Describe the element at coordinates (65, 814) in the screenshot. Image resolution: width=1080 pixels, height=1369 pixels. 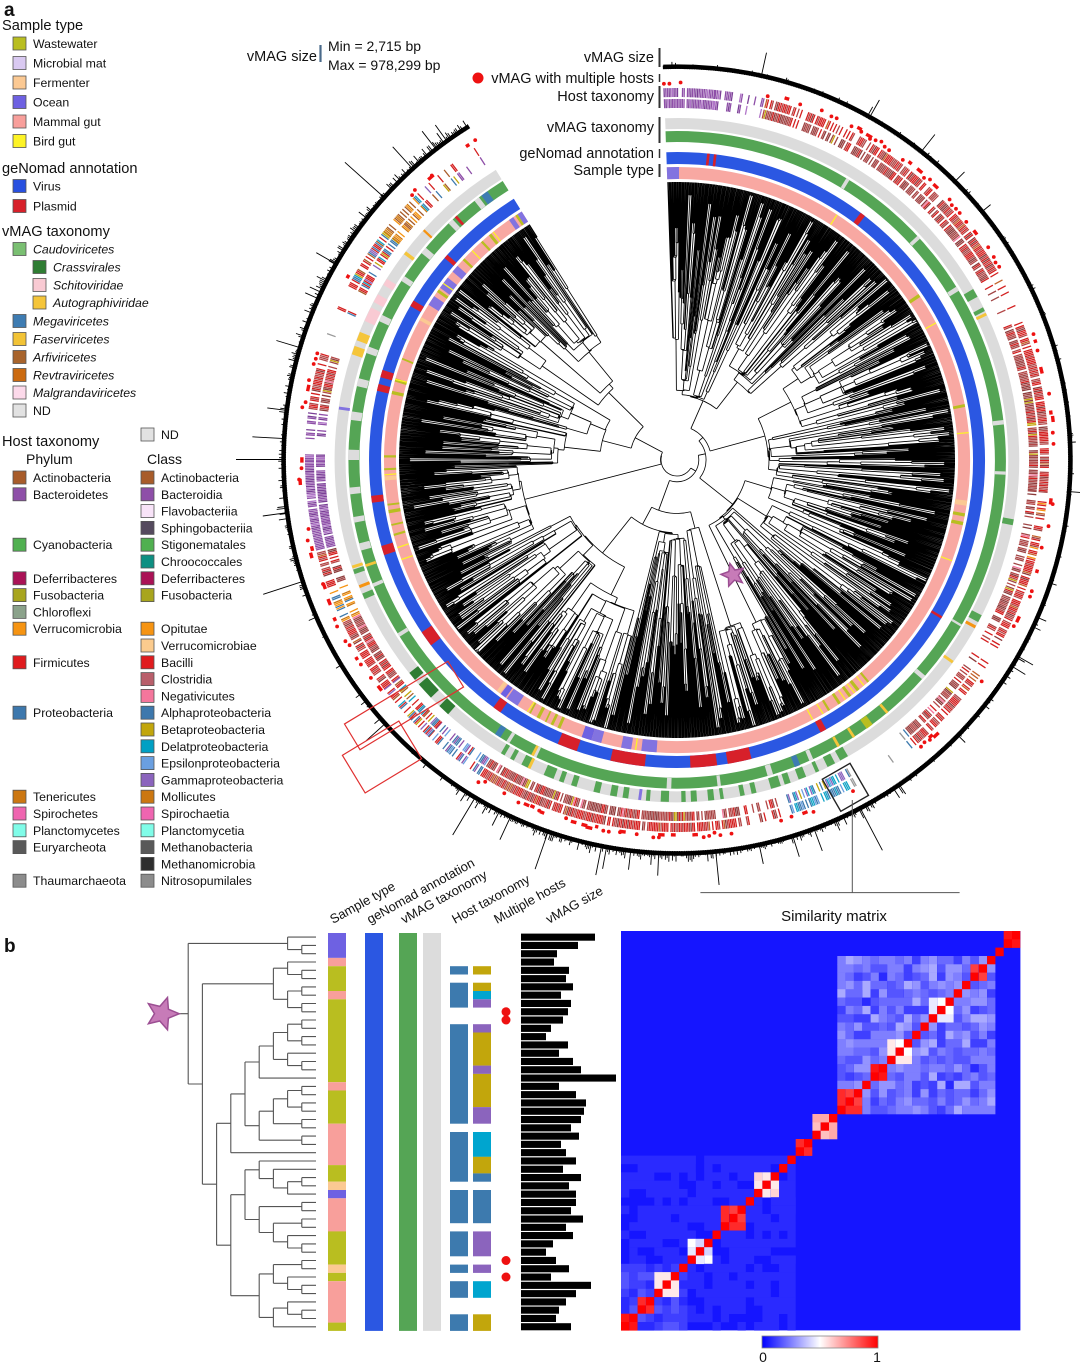
I see `svg-text: Spirochetes` at that location.